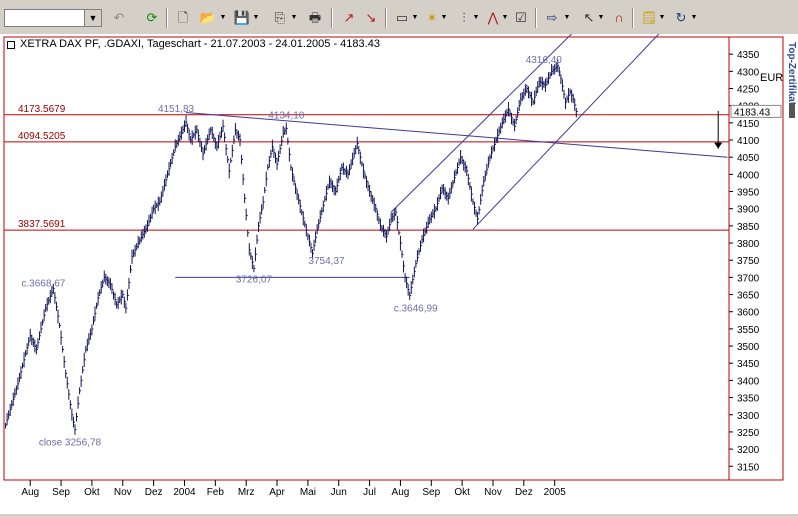  Describe the element at coordinates (748, 347) in the screenshot. I see `y-tick-label: 3500` at that location.